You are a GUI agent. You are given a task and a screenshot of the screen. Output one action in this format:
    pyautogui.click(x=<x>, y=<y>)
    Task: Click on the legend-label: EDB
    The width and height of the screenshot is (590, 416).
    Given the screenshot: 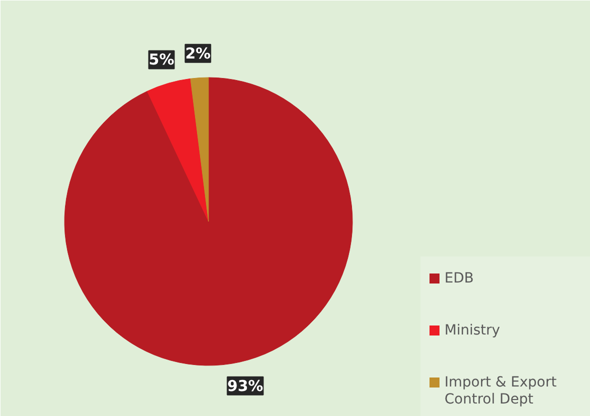 What is the action you would take?
    pyautogui.click(x=459, y=278)
    